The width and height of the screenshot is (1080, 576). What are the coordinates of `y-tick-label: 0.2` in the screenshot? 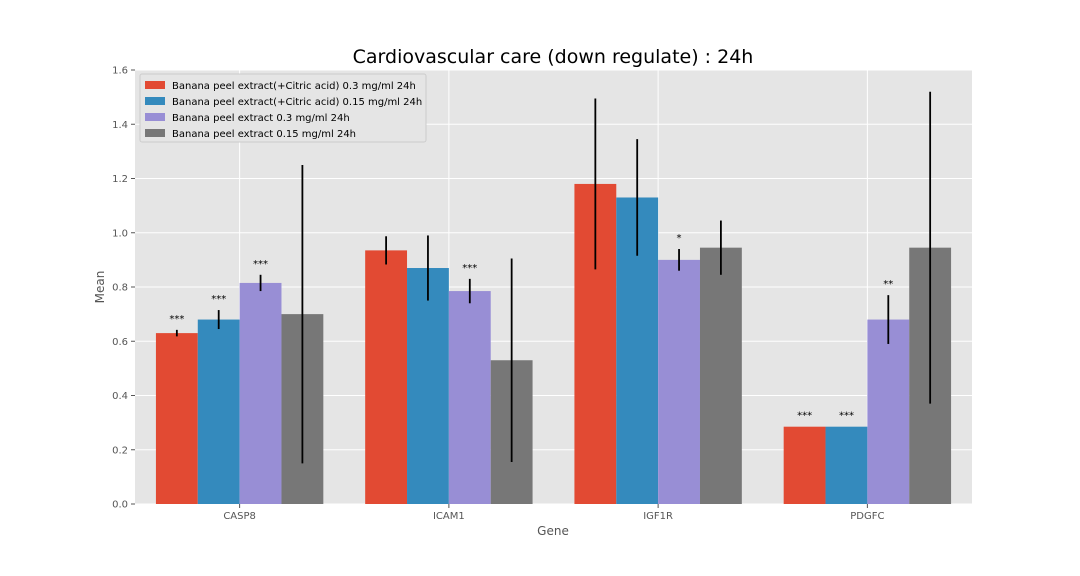 It's located at (120, 450).